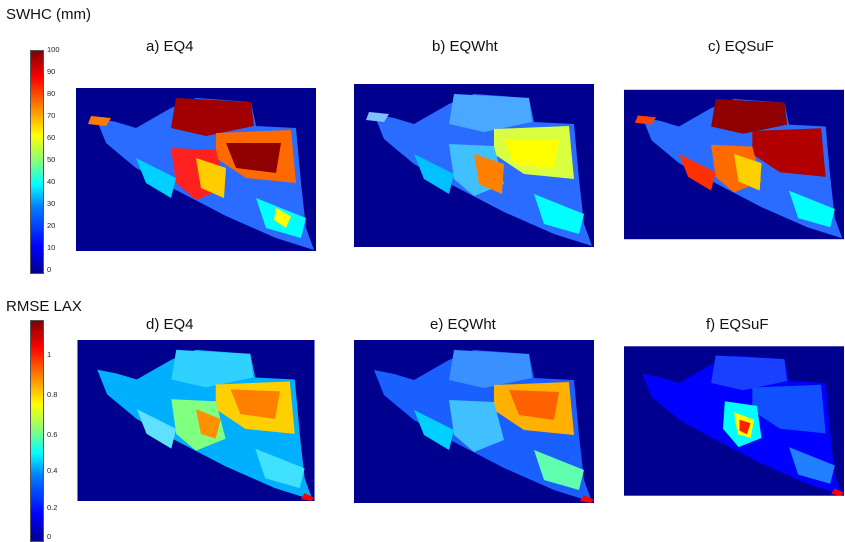  Describe the element at coordinates (52, 470) in the screenshot. I see `rmse-tick-label: 0.4` at that location.